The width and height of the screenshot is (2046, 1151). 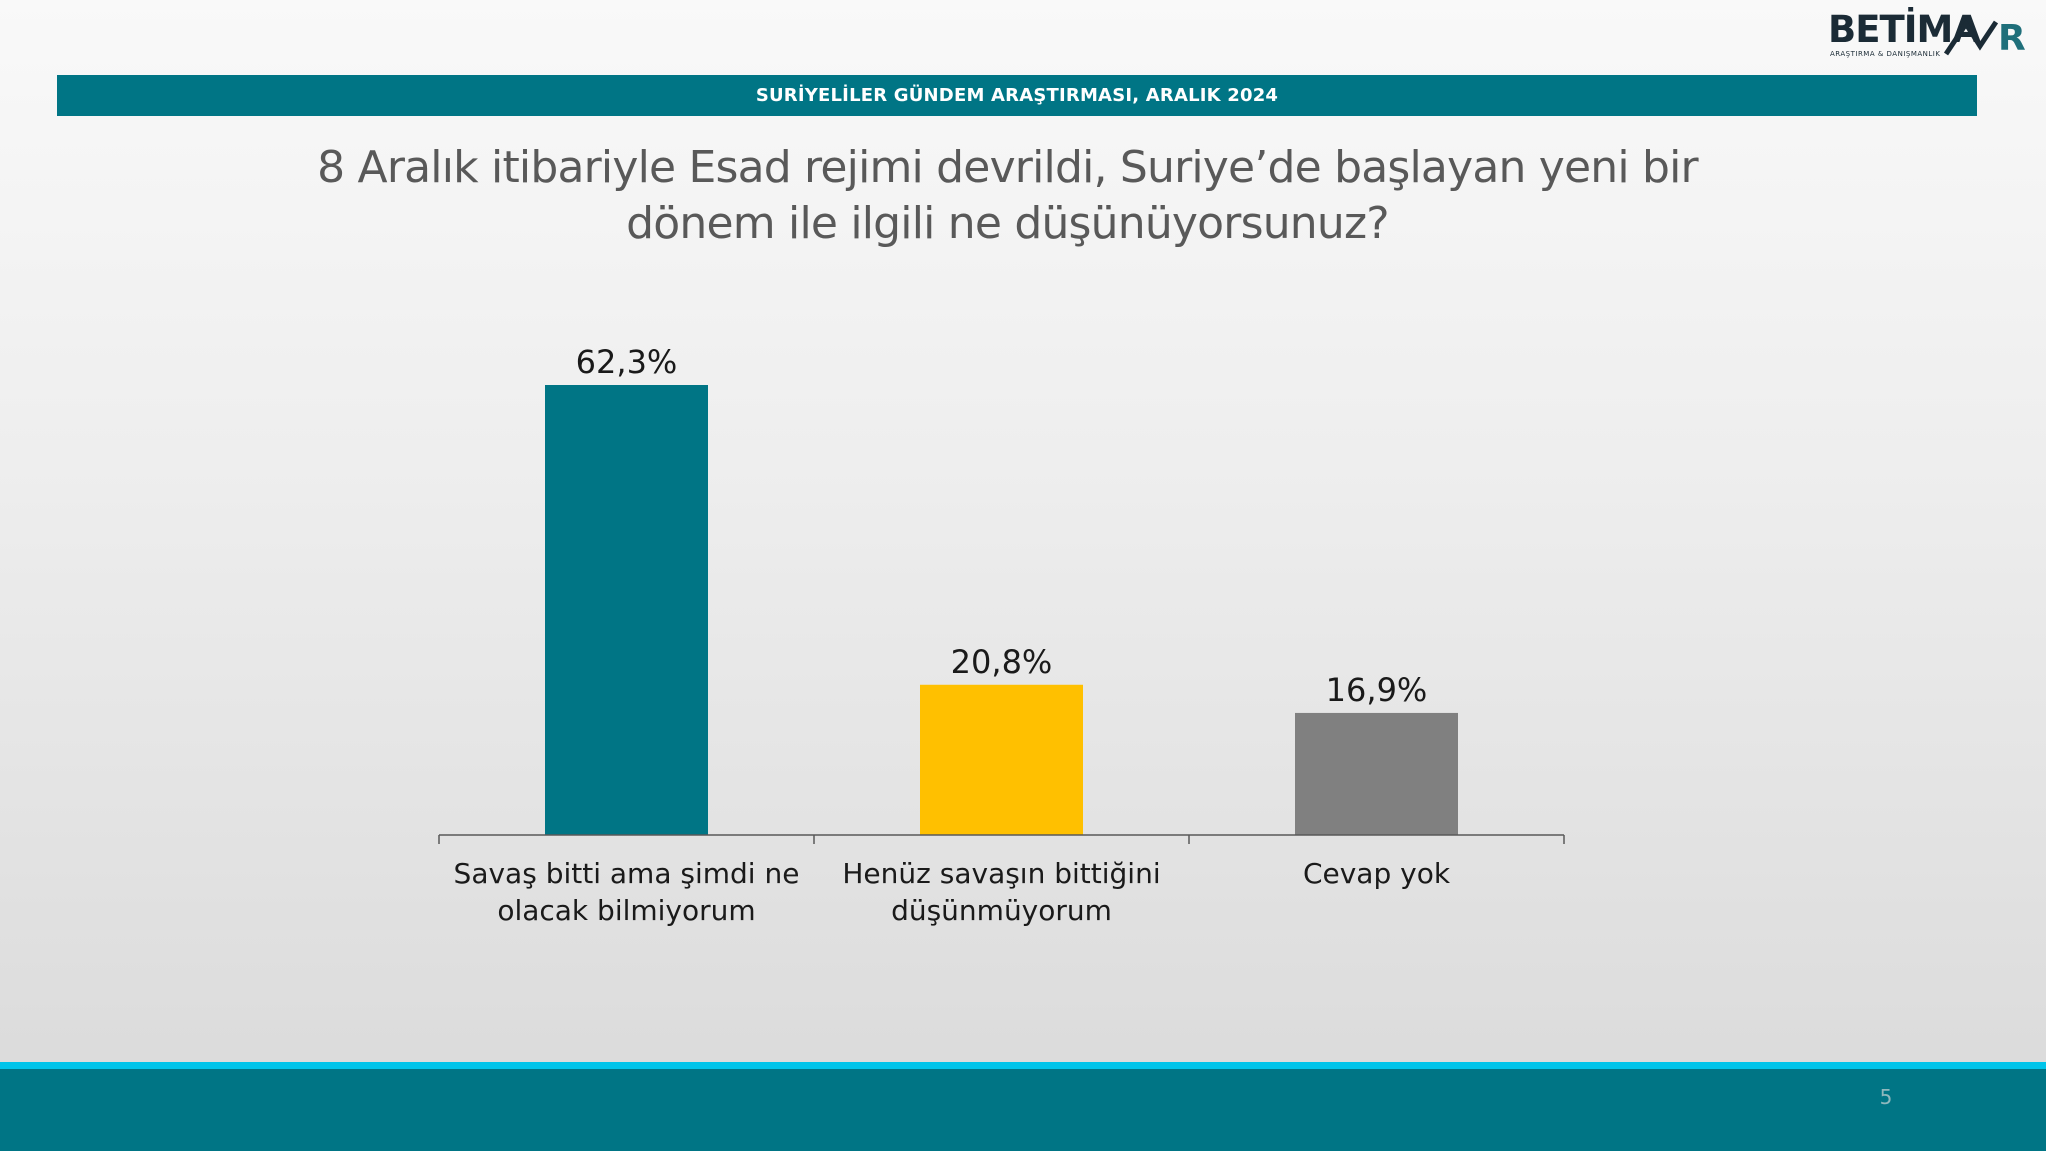 I want to click on logo-arrow-icon: R, so click(x=1985, y=38).